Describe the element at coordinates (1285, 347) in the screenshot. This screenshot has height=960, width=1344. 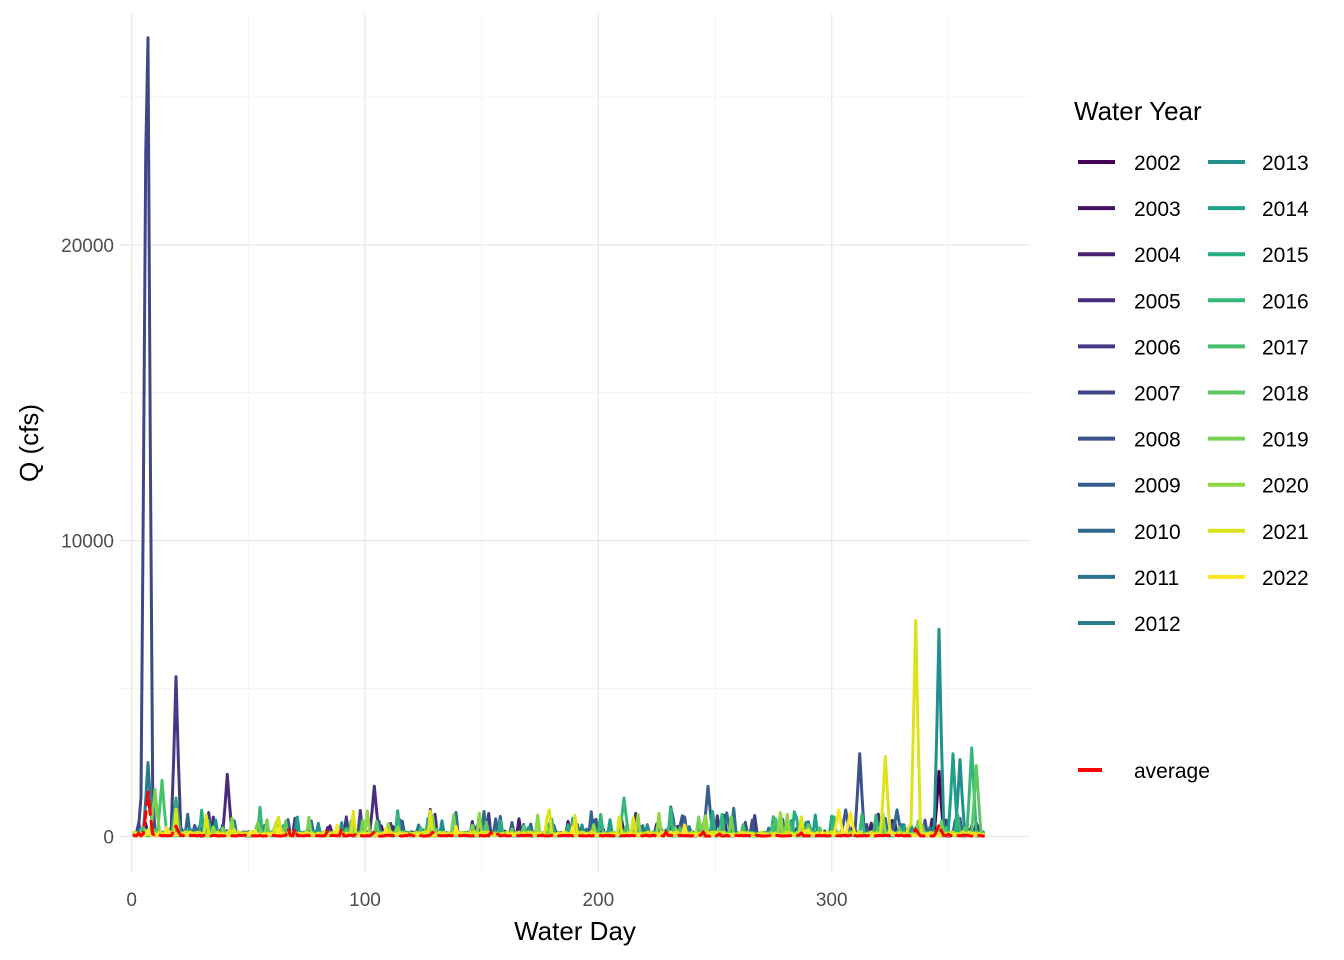
I see `legend-label: 2017` at that location.